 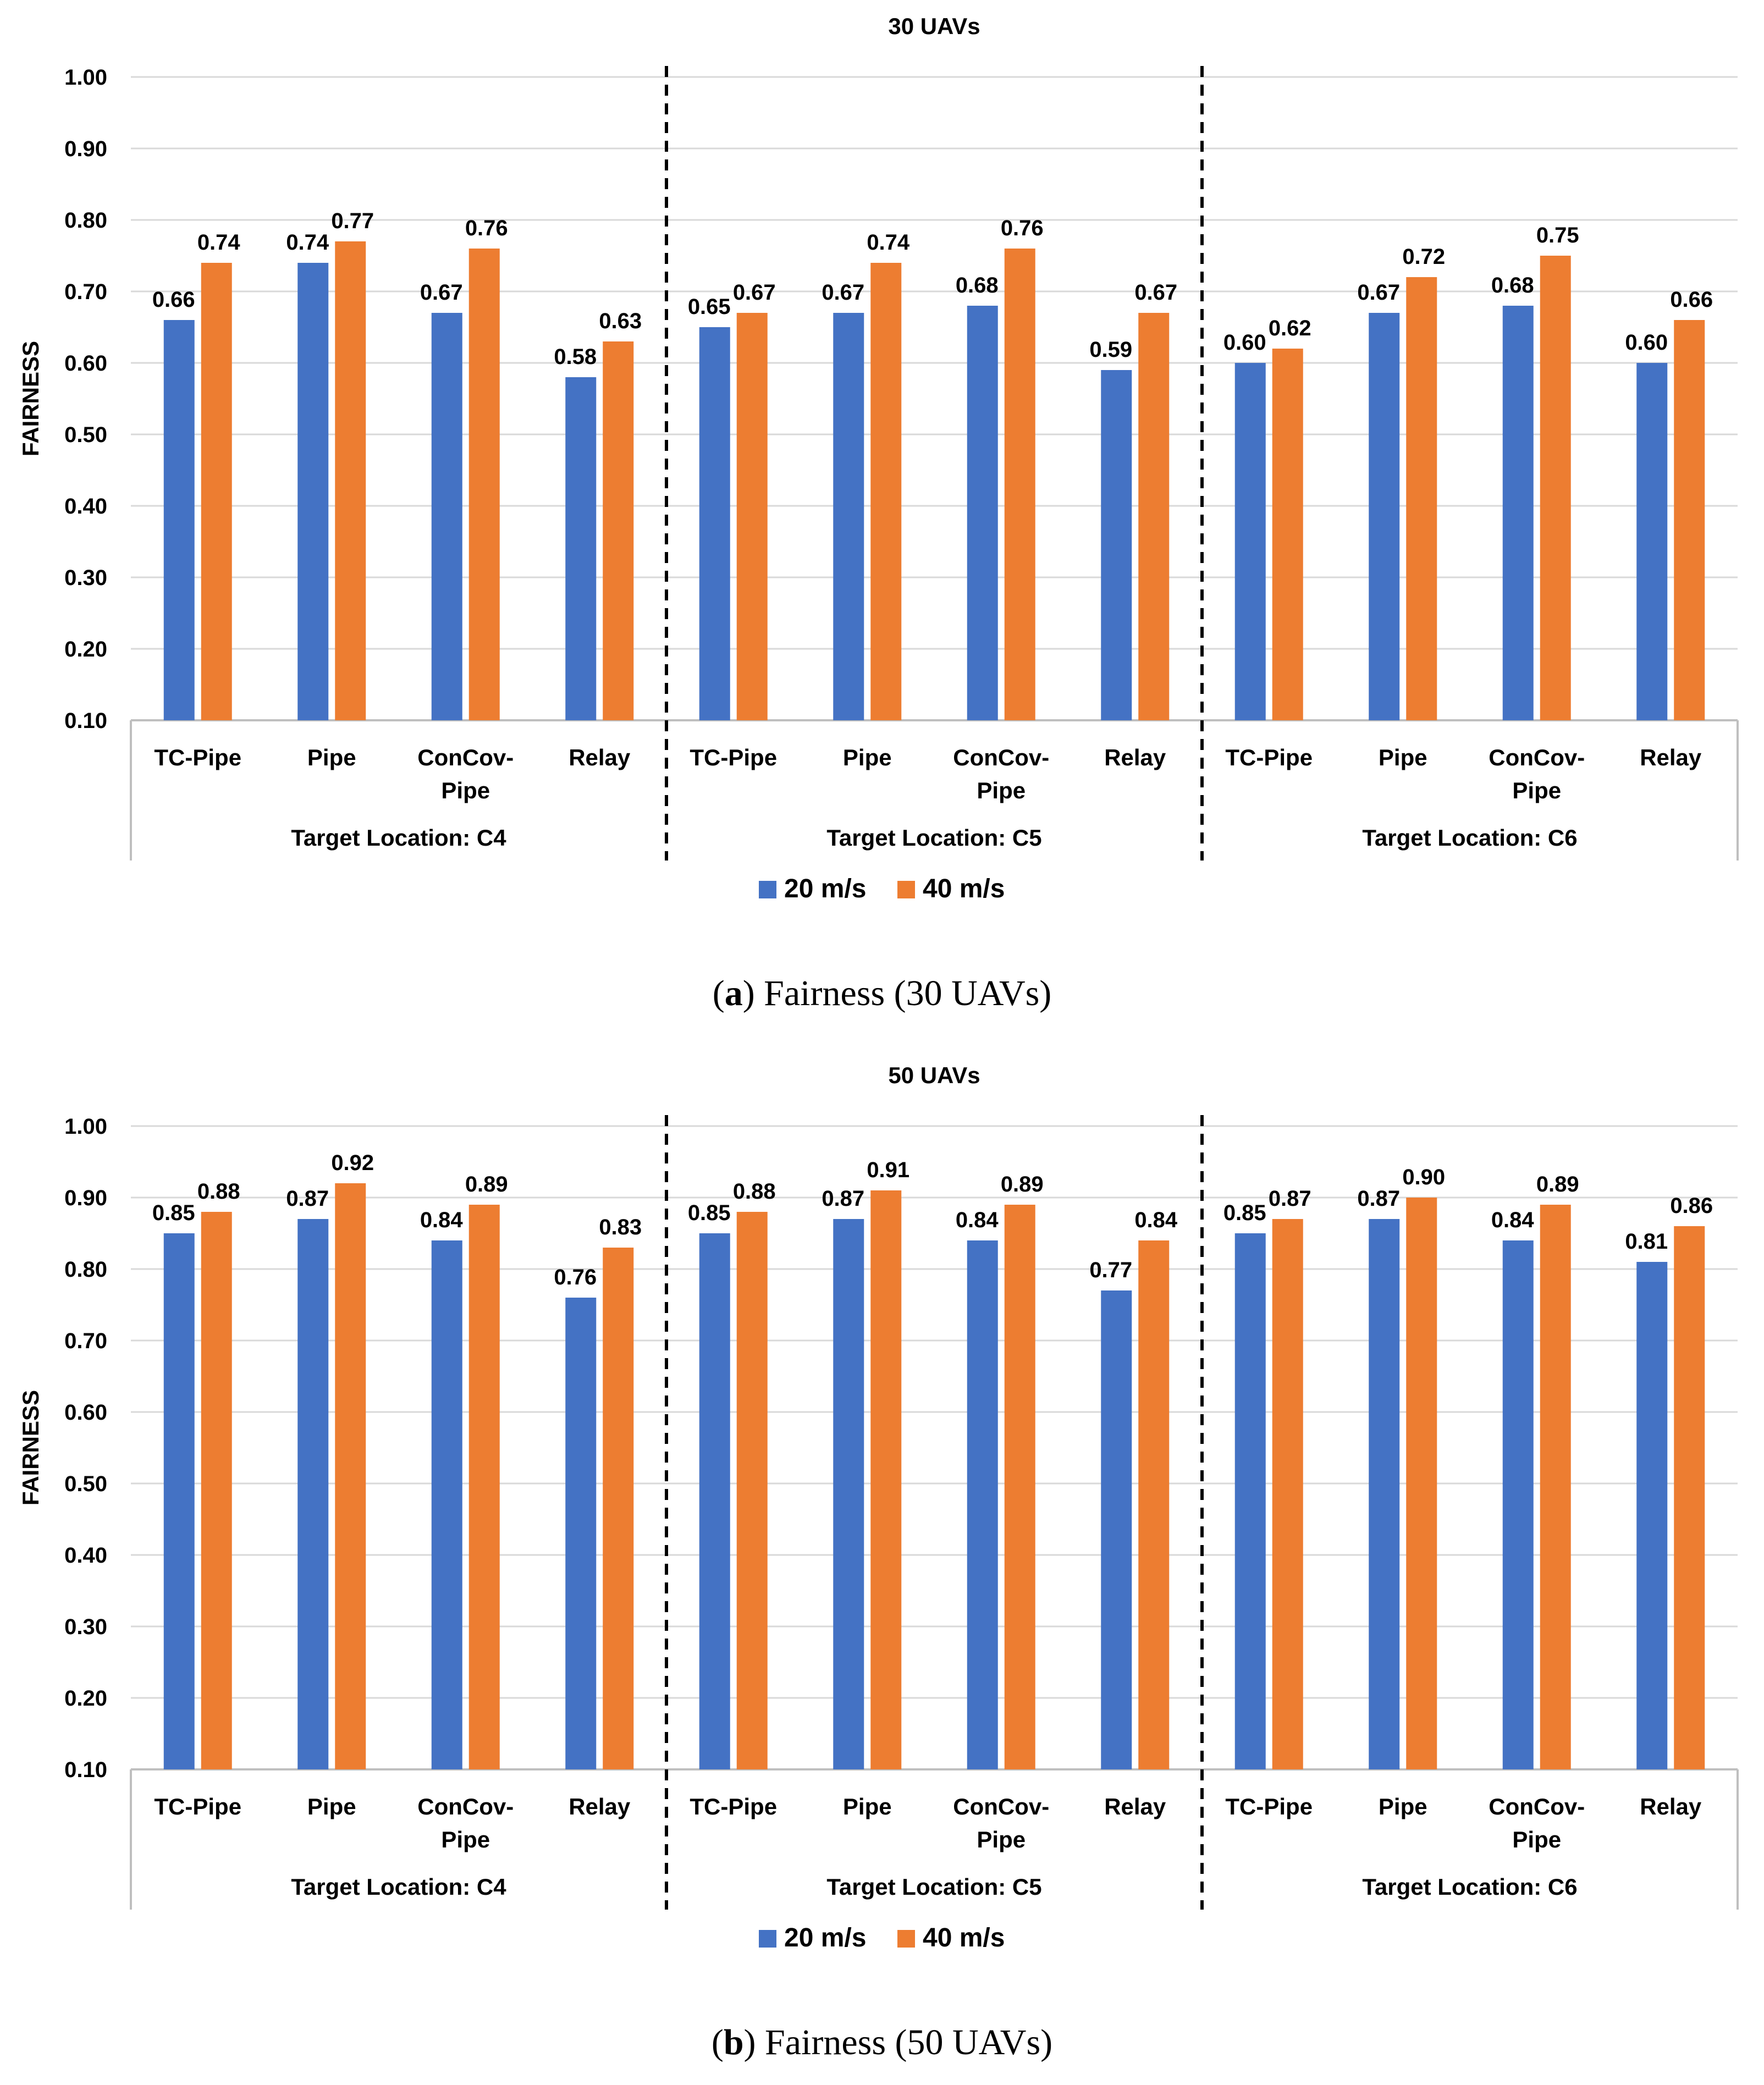 What do you see at coordinates (1512, 285) in the screenshot?
I see `data-label: 0.68` at bounding box center [1512, 285].